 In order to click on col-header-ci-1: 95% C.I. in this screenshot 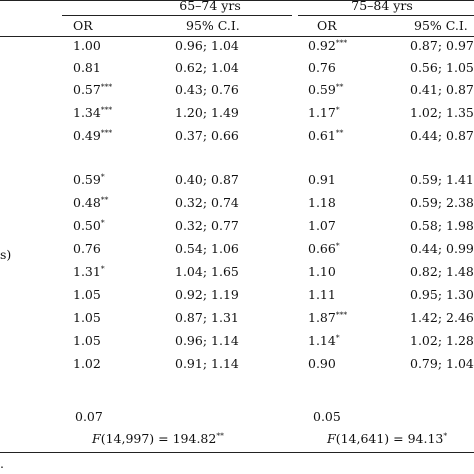, I will do `click(213, 25)`.